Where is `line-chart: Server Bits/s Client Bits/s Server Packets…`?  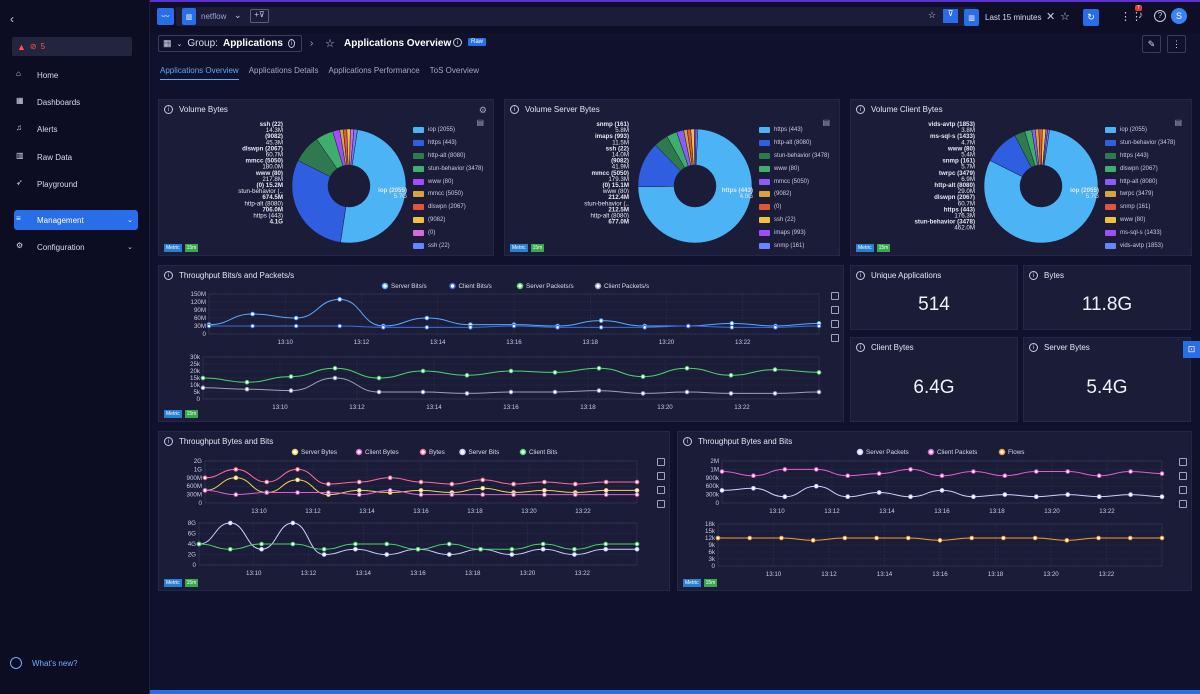
line-chart: Server Bits/s Client Bits/s Server Packets… is located at coordinates (494, 350).